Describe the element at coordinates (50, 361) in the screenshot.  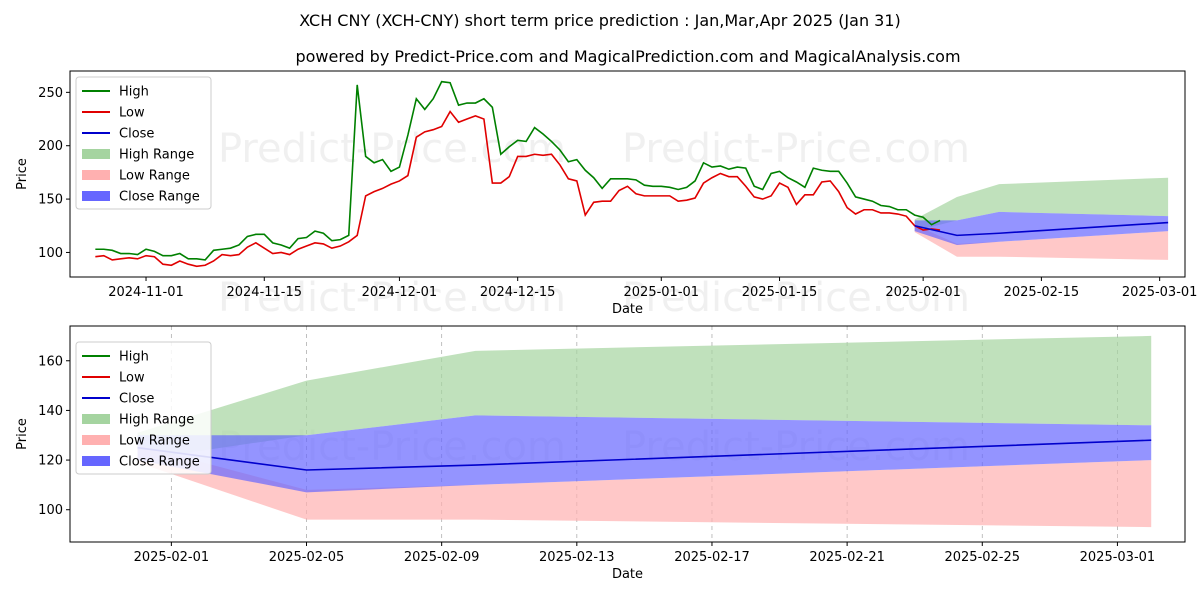
I see `y-tick-label: 160` at that location.